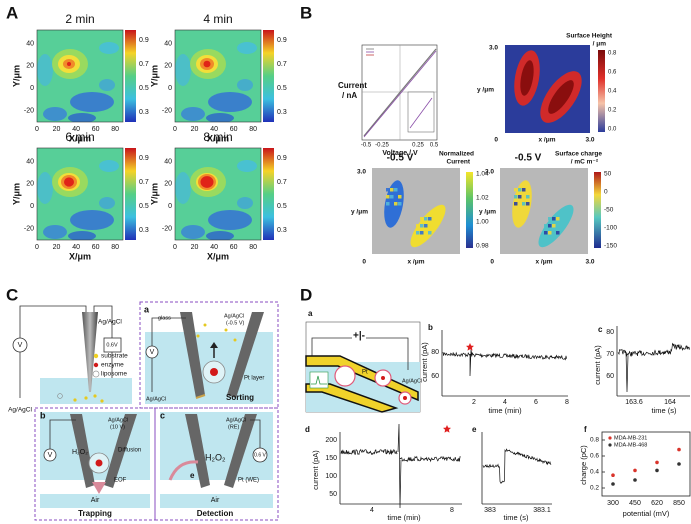 Image resolution: width=691 pixels, height=524 pixels. Describe the element at coordinates (170, 88) in the screenshot. I see `y-tick-label: 0` at that location.